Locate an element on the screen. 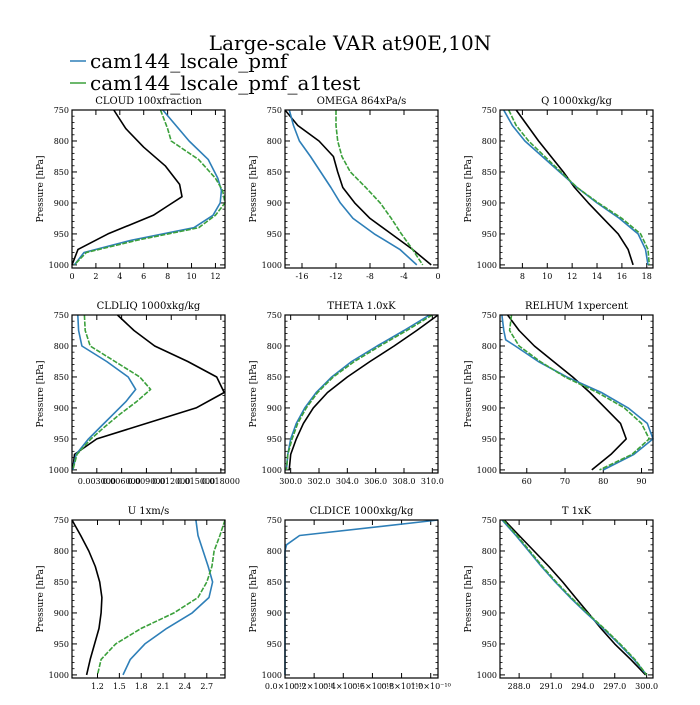 Image resolution: width=700 pixels, height=705 pixels. x-tick-label: 1.2 is located at coordinates (97, 686).